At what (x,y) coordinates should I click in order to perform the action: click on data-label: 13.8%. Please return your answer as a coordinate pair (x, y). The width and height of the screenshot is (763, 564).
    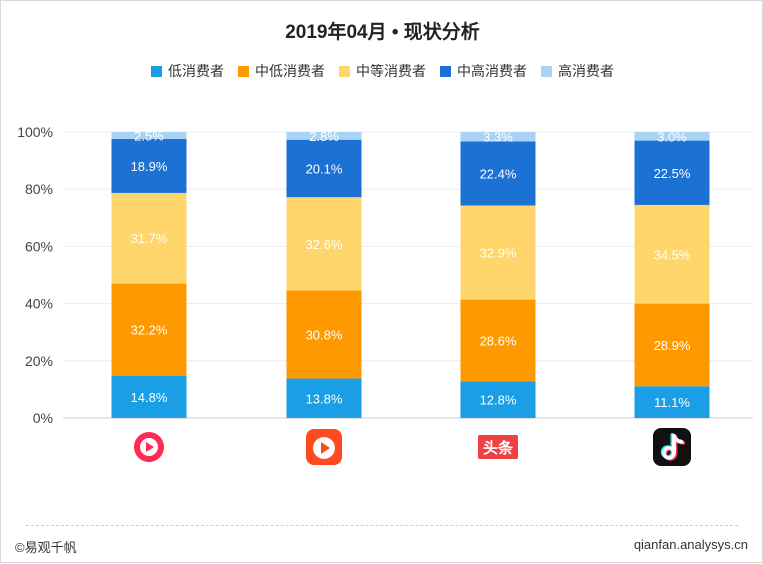
    Looking at the image, I should click on (324, 398).